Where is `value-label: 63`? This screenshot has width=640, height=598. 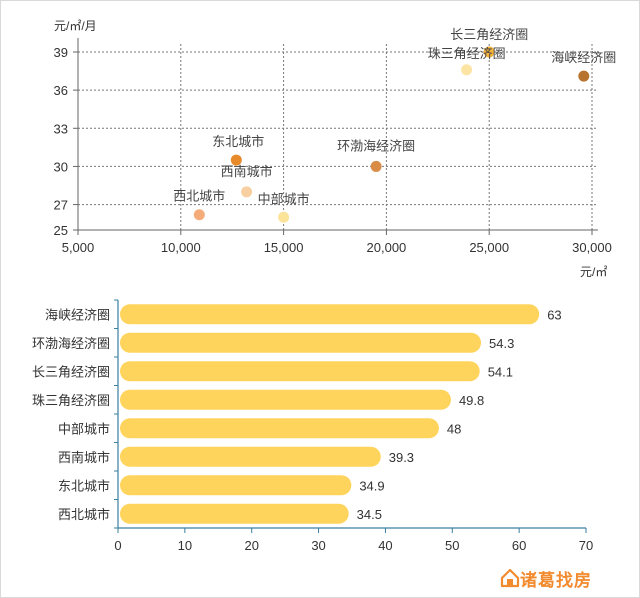
value-label: 63 is located at coordinates (554, 314).